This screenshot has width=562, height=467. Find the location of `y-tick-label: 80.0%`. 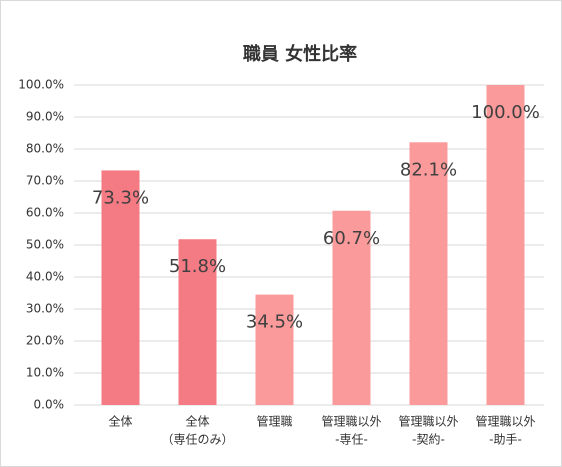

y-tick-label: 80.0% is located at coordinates (45, 149).